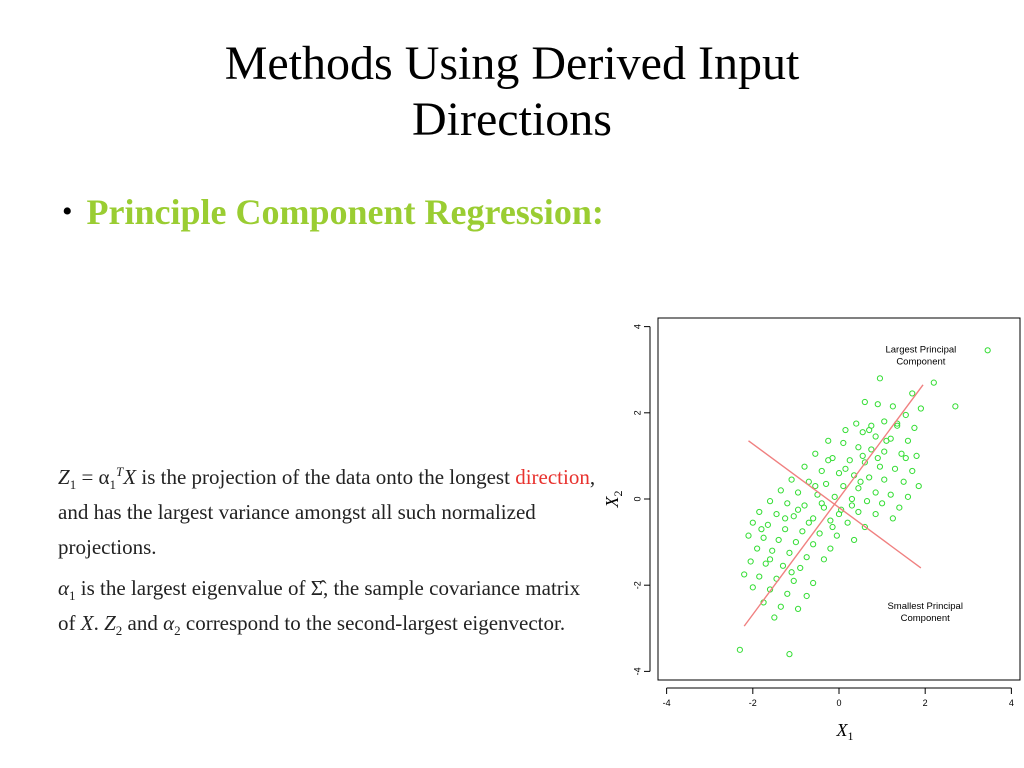 The width and height of the screenshot is (1024, 768). I want to click on text-run: is the largest eigenvalue of, so click(193, 588).